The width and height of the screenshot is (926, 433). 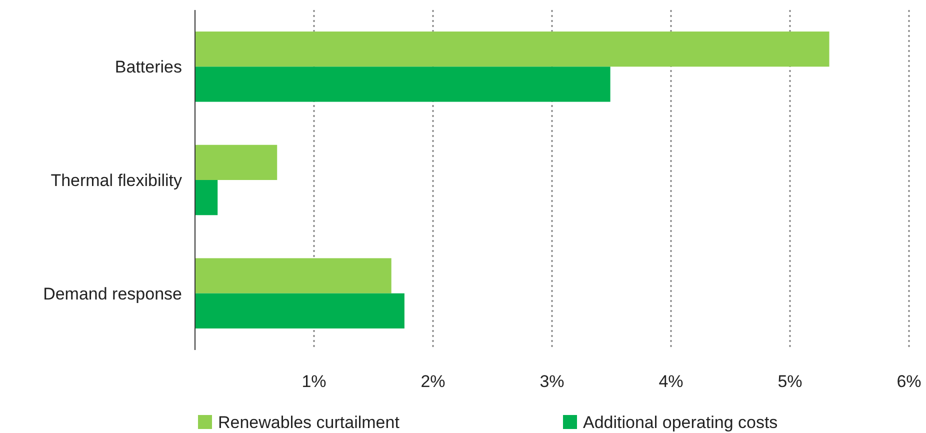 What do you see at coordinates (148, 67) in the screenshot?
I see `y-tick-label: Batteries` at bounding box center [148, 67].